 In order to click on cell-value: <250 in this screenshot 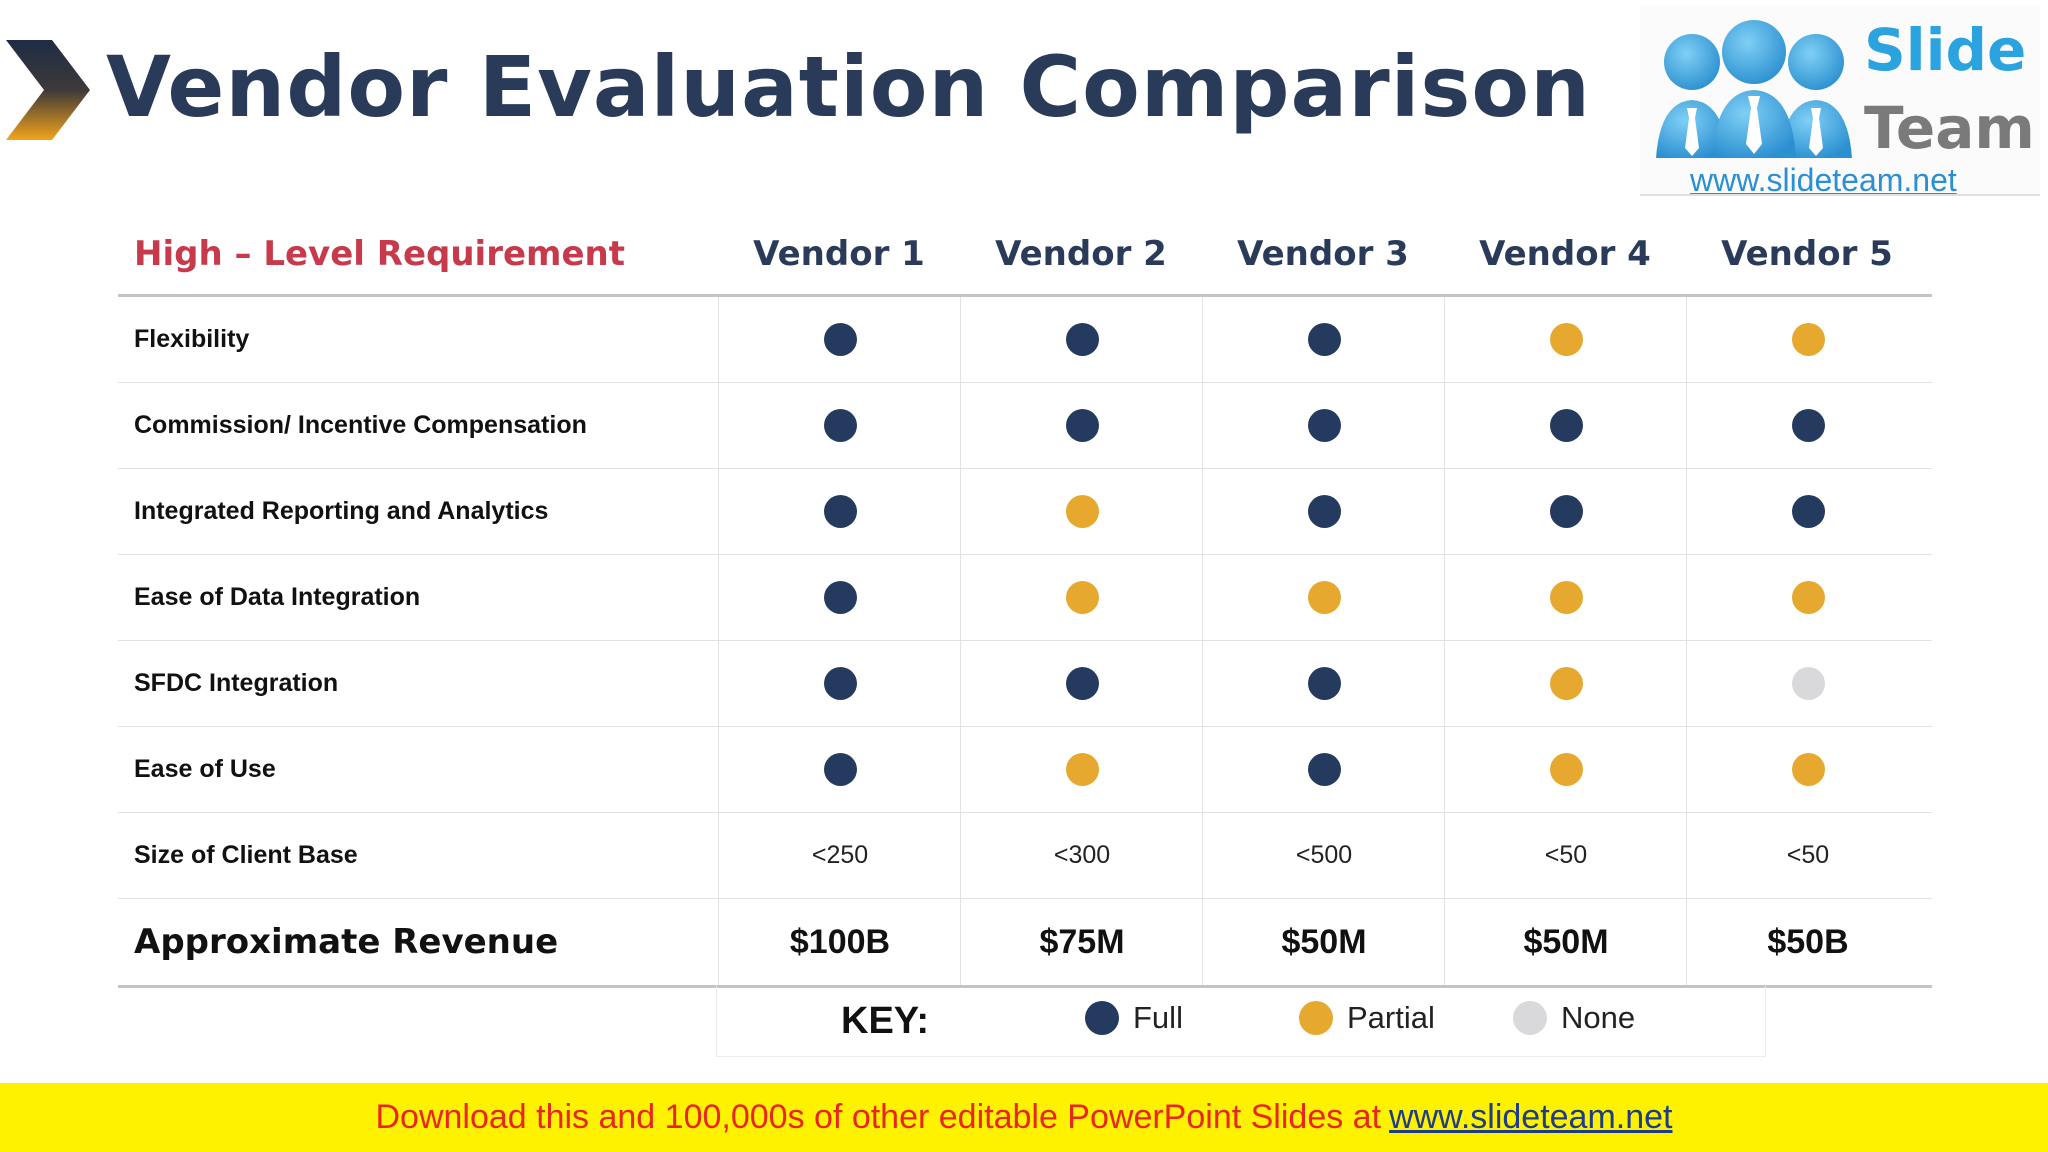, I will do `click(840, 855)`.